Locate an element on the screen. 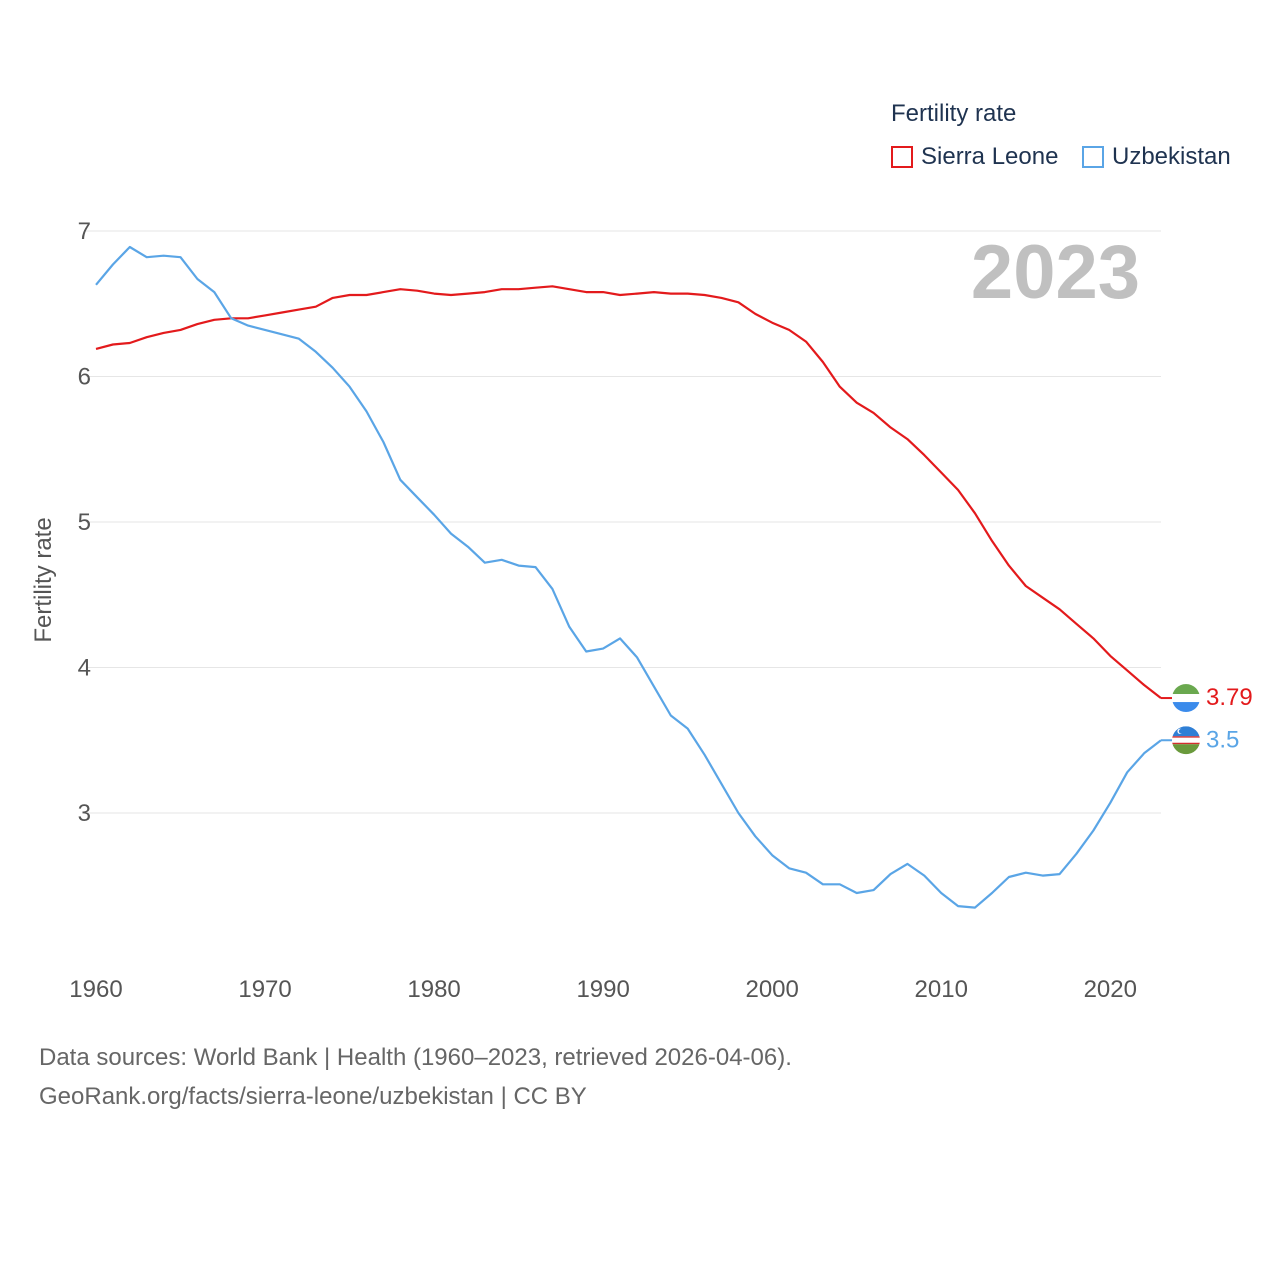 The height and width of the screenshot is (1280, 1280). x-tick-label-2000: 2000 is located at coordinates (771, 989).